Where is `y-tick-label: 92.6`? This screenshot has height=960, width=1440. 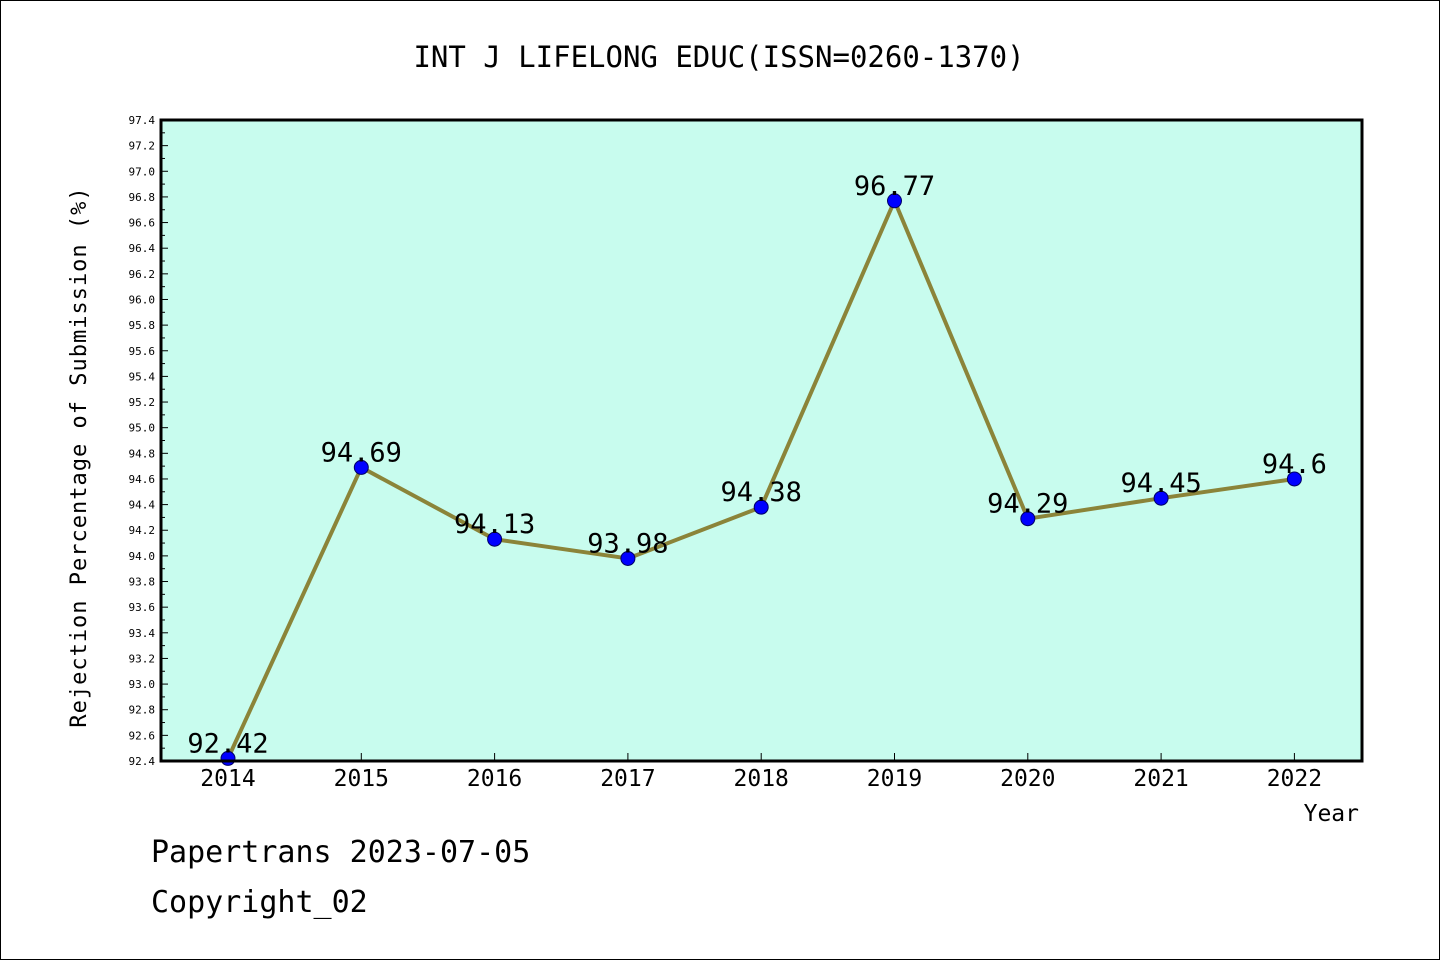
y-tick-label: 92.6 is located at coordinates (142, 735).